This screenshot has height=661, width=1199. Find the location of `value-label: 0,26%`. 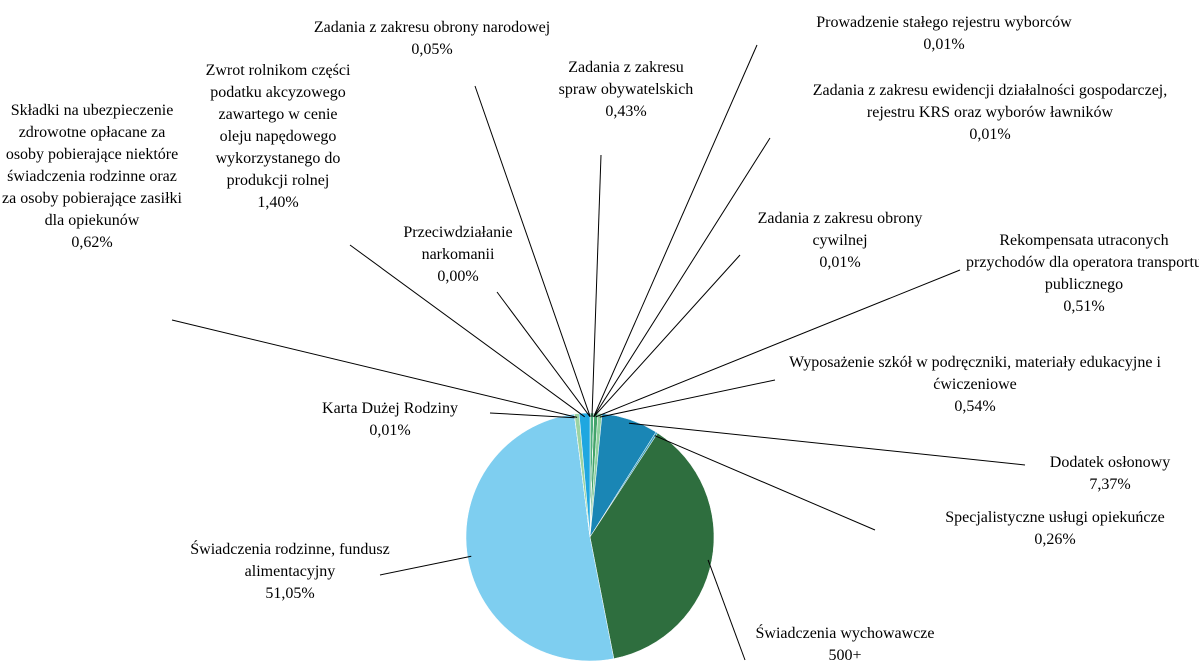

value-label: 0,26% is located at coordinates (1055, 539).